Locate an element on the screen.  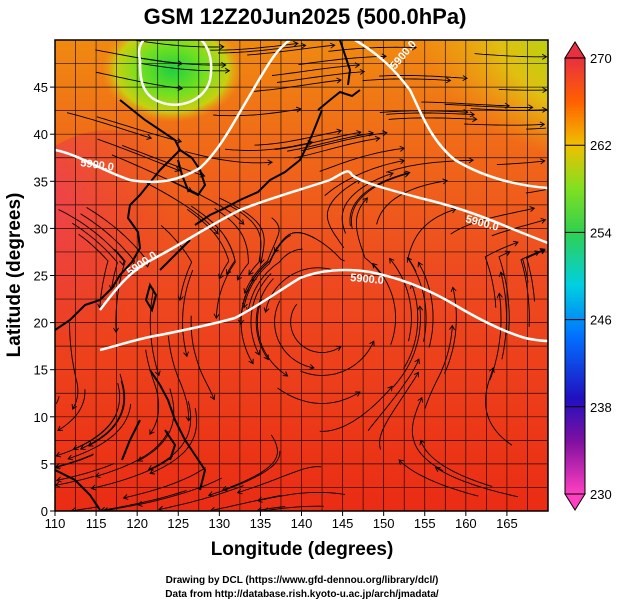
lat-tick-labels: 0 5 10 15 20 25 30 35 40 45 is located at coordinates (41, 299).